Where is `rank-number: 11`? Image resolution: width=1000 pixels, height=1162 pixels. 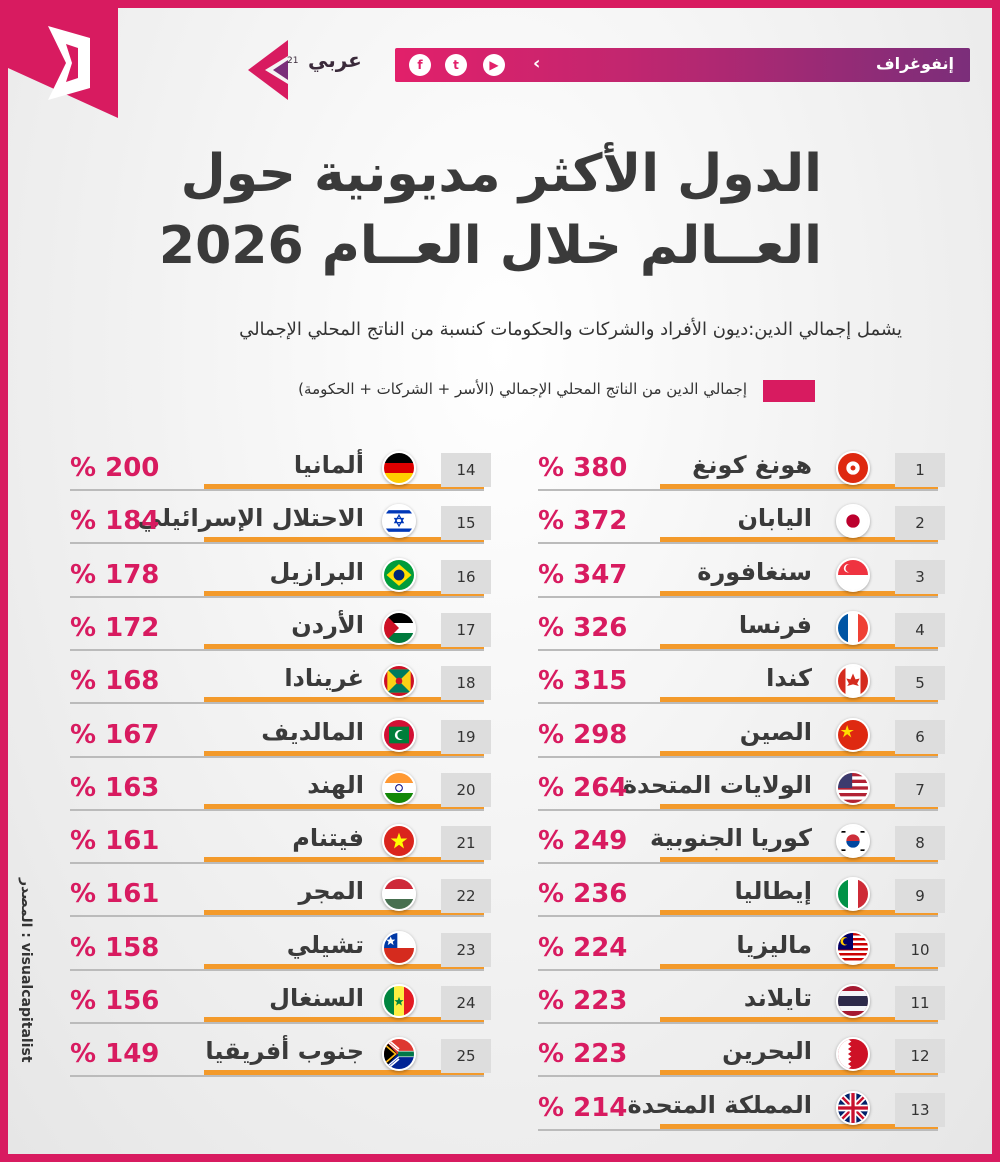
rank-number: 11 is located at coordinates (920, 1003).